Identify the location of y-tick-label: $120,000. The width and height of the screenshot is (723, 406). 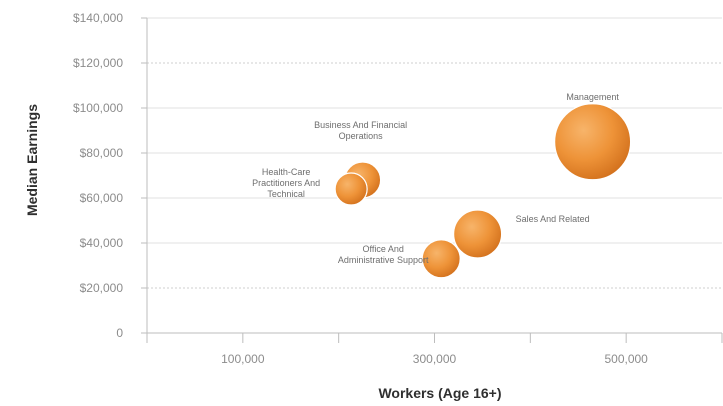
(98, 63).